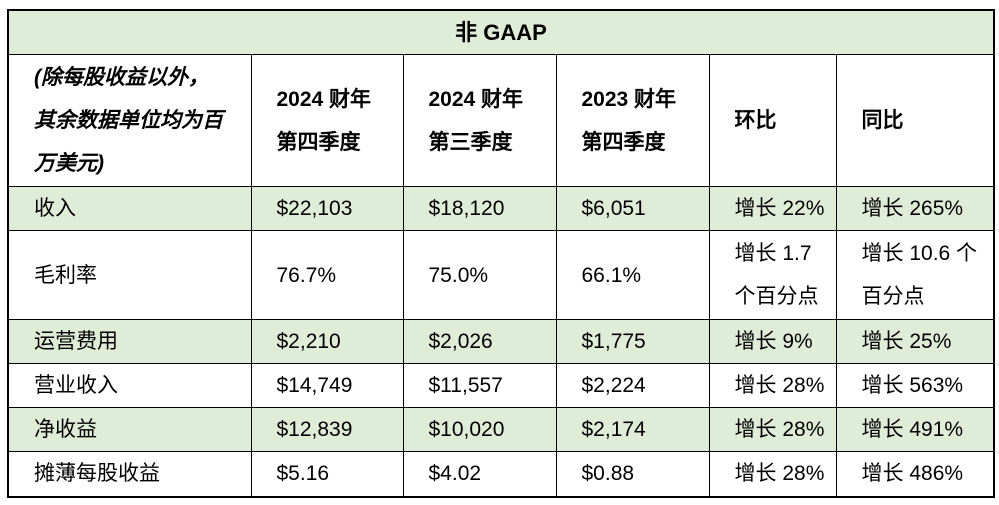 This screenshot has height=505, width=999. I want to click on row-label-diluted-eps: 摊薄每股收益, so click(129, 474).